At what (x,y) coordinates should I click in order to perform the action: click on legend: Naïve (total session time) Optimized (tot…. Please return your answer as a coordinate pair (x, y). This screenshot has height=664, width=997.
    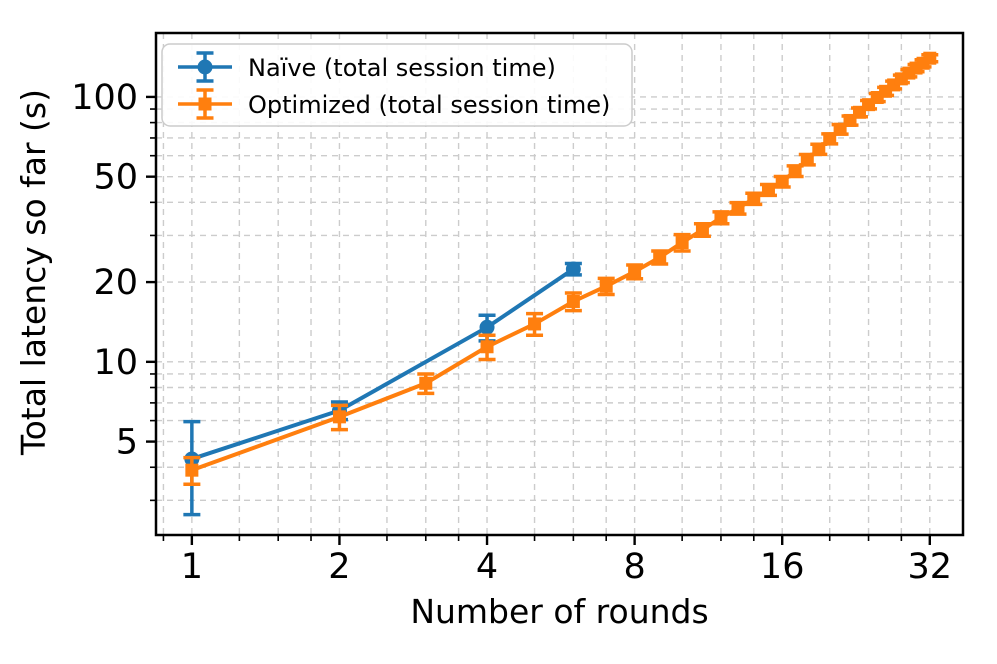
    Looking at the image, I should click on (397, 85).